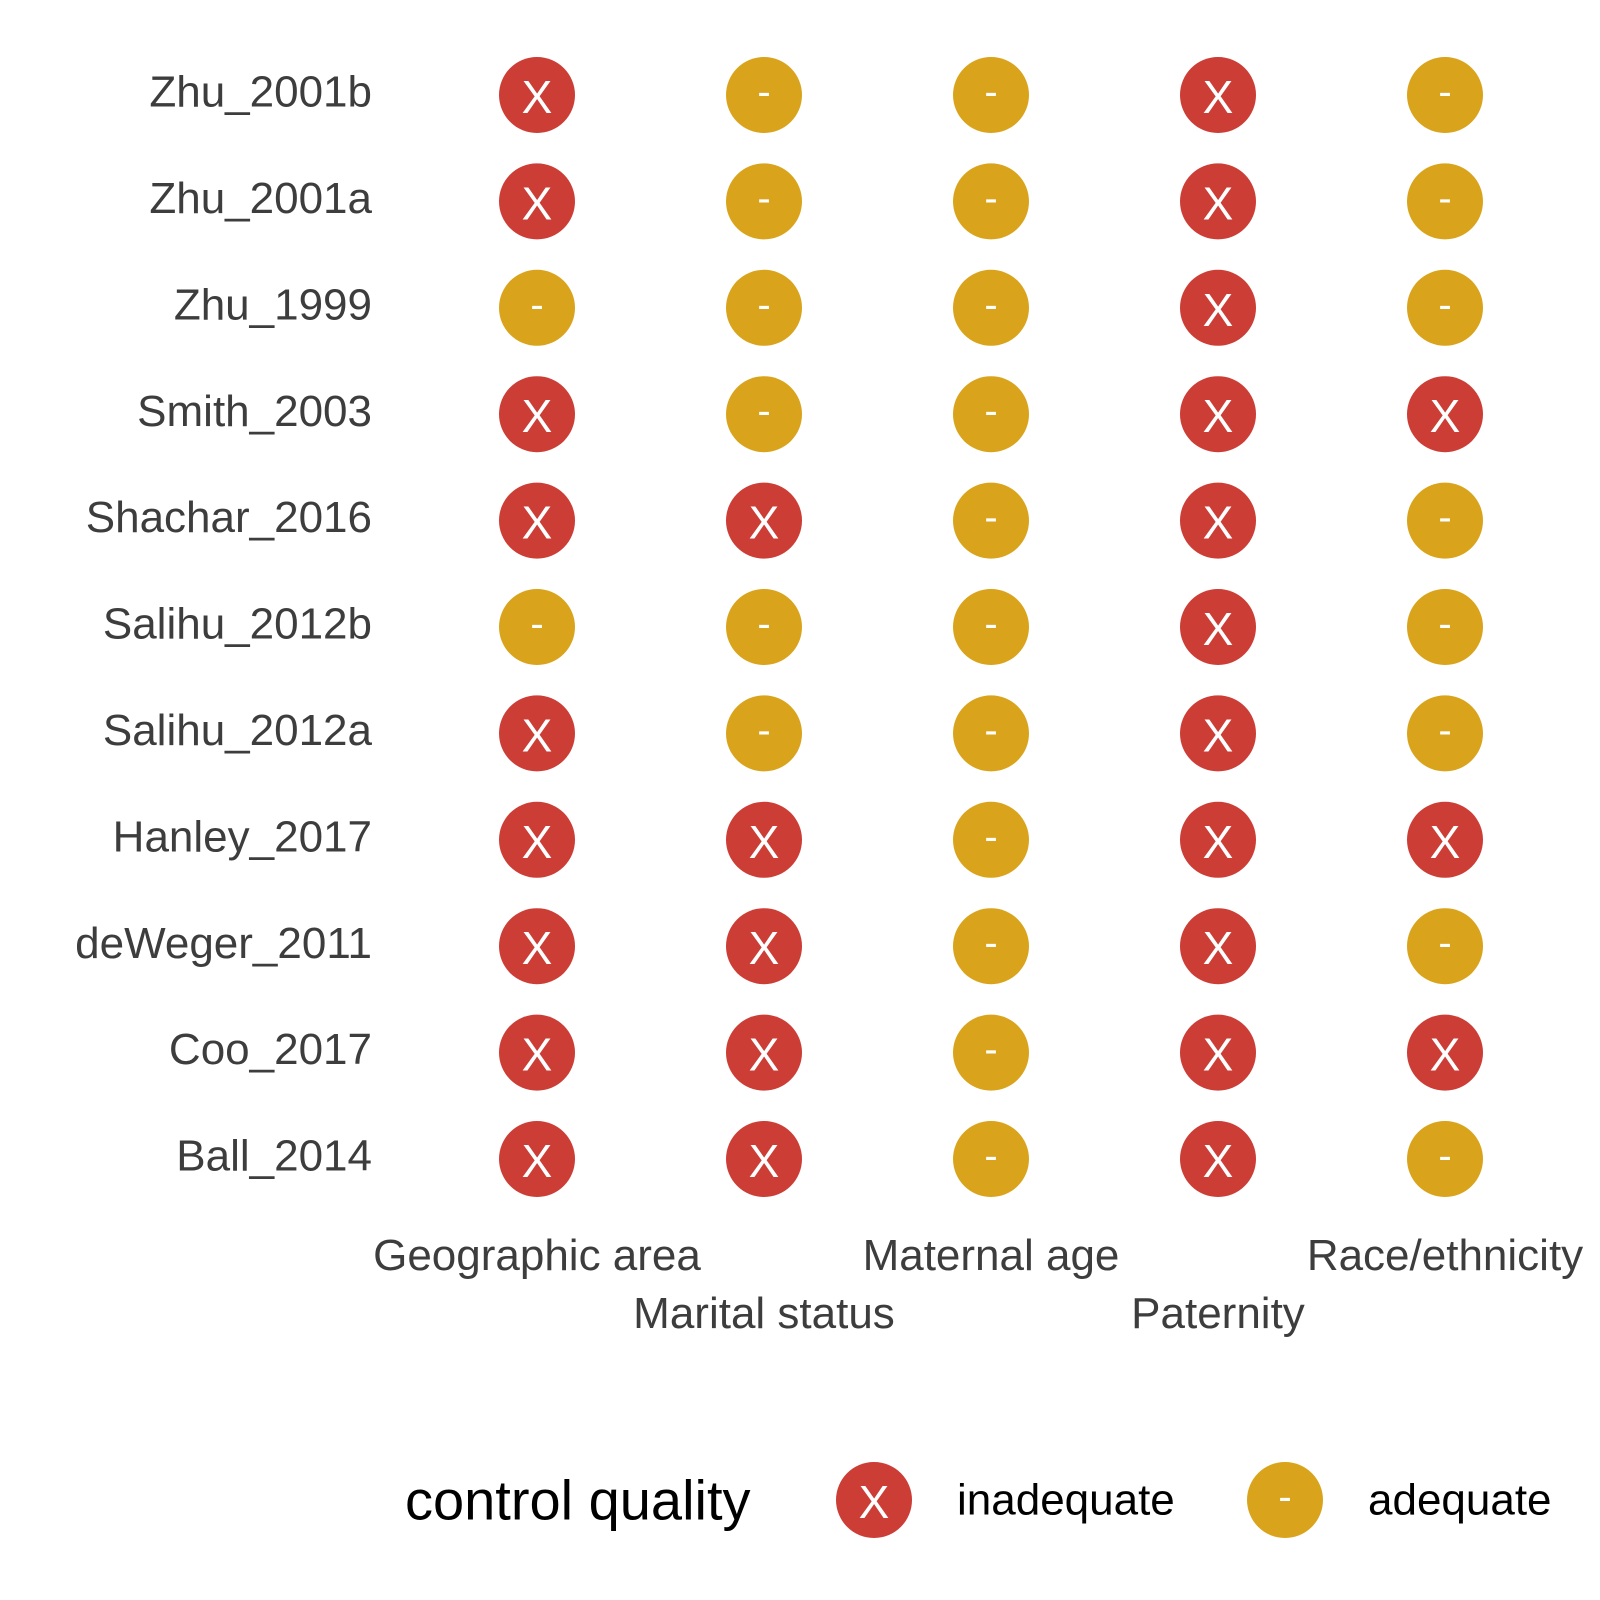 The height and width of the screenshot is (1600, 1600). I want to click on legend-adequate-symbol: -, so click(1284, 1497).